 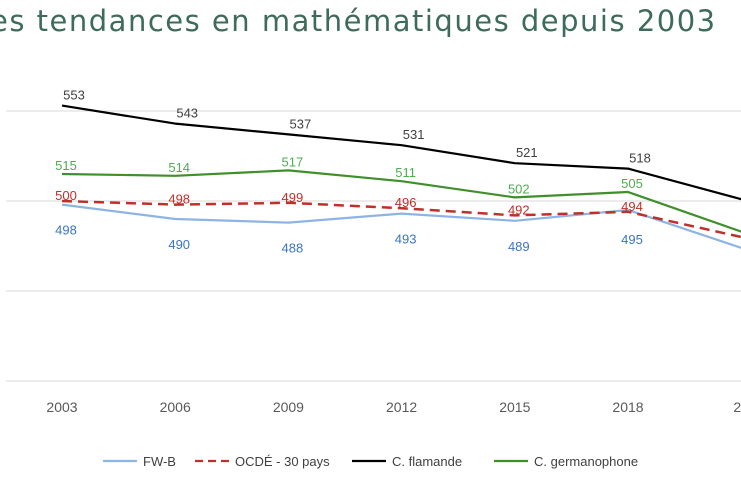 What do you see at coordinates (632, 206) in the screenshot?
I see `data-label: 494` at bounding box center [632, 206].